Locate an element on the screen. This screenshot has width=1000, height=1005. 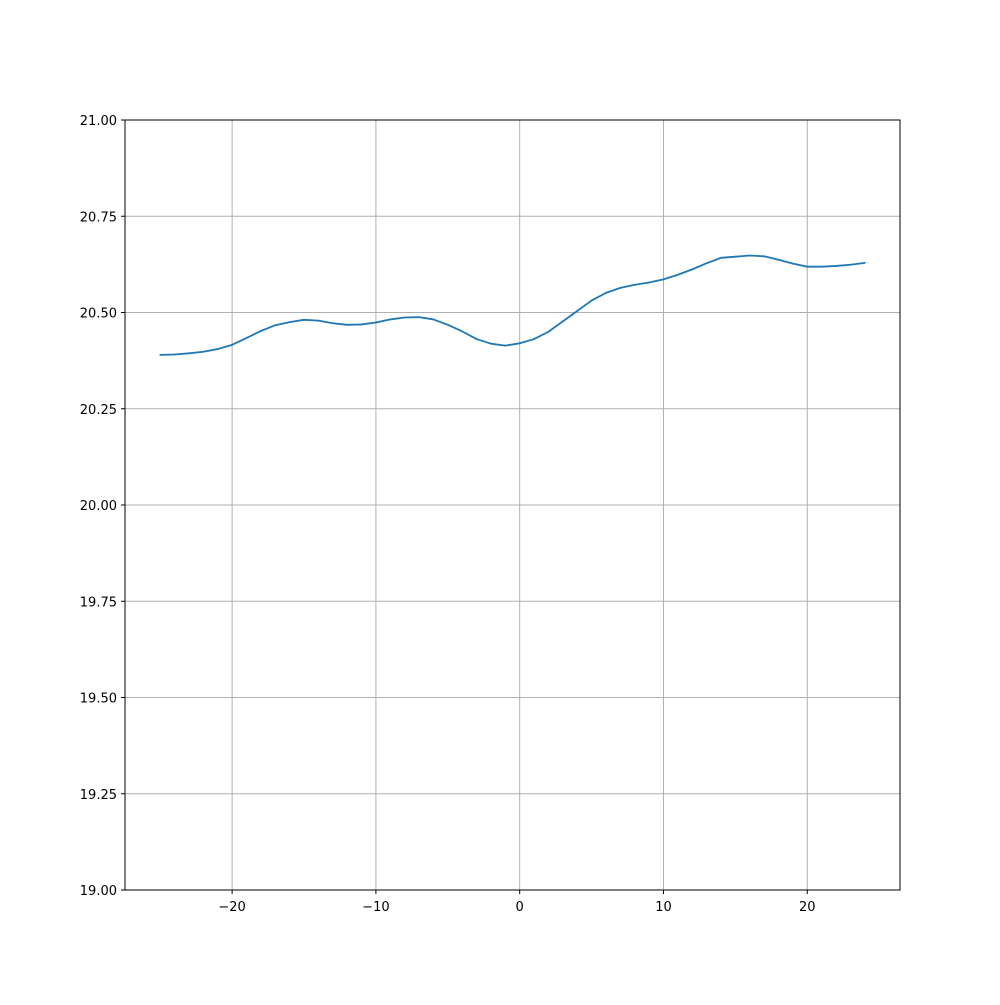
series-layer is located at coordinates (512, 305).